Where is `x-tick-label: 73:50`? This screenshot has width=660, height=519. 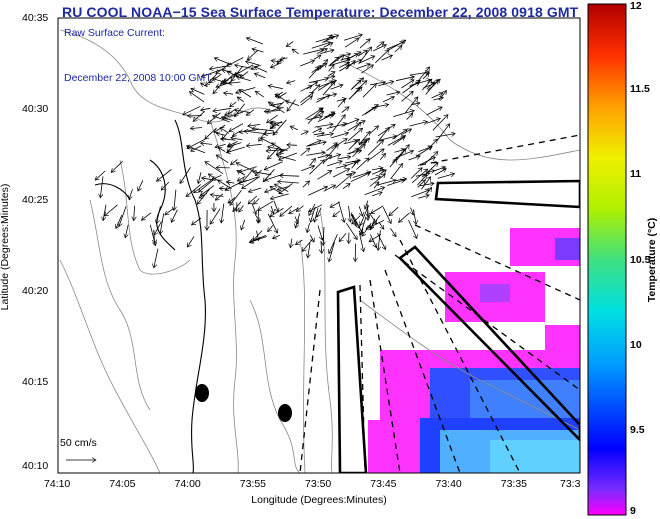 x-tick-label: 73:50 is located at coordinates (318, 484).